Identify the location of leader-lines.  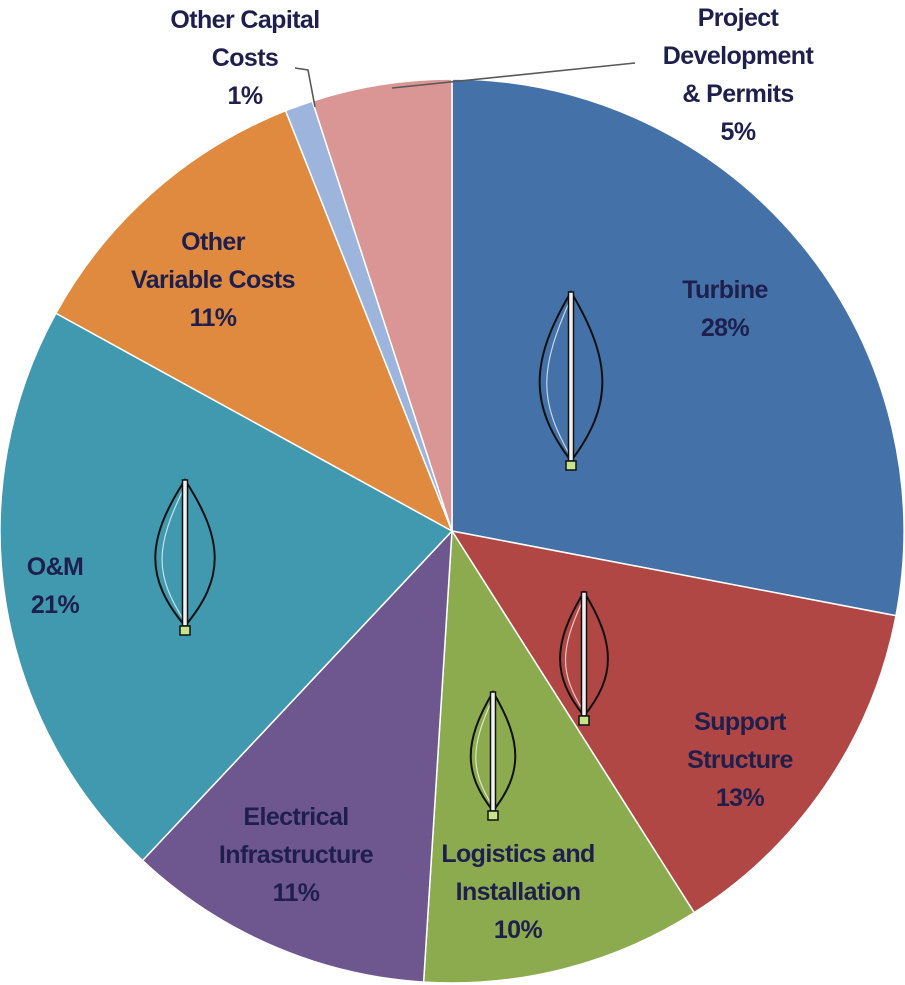
(465, 85).